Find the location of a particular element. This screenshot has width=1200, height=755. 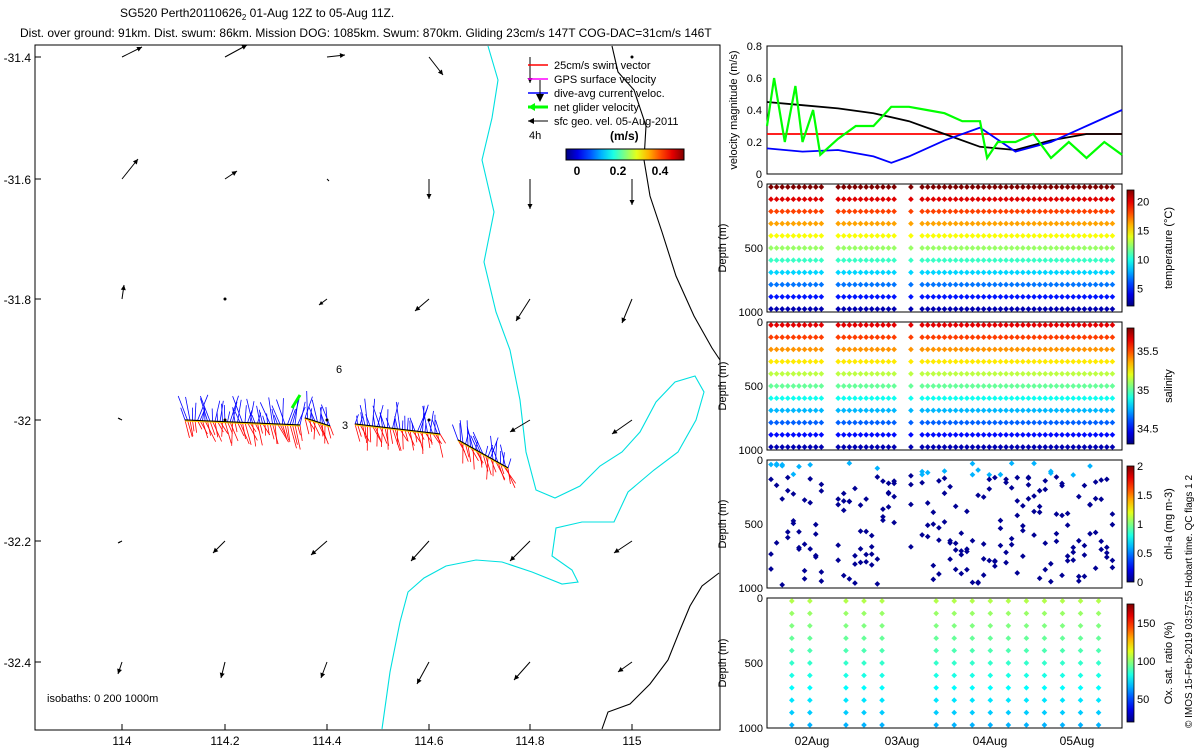

legend-label: GPS surface velocity is located at coordinates (605, 80).